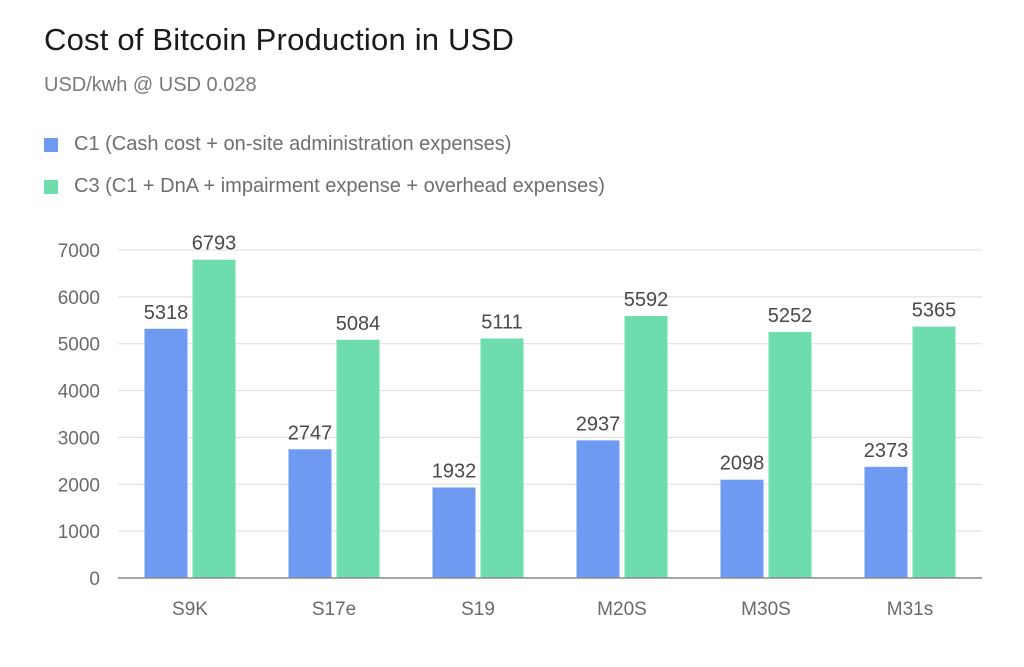 The height and width of the screenshot is (667, 1024). What do you see at coordinates (79, 438) in the screenshot?
I see `y-tick-label: 3000` at bounding box center [79, 438].